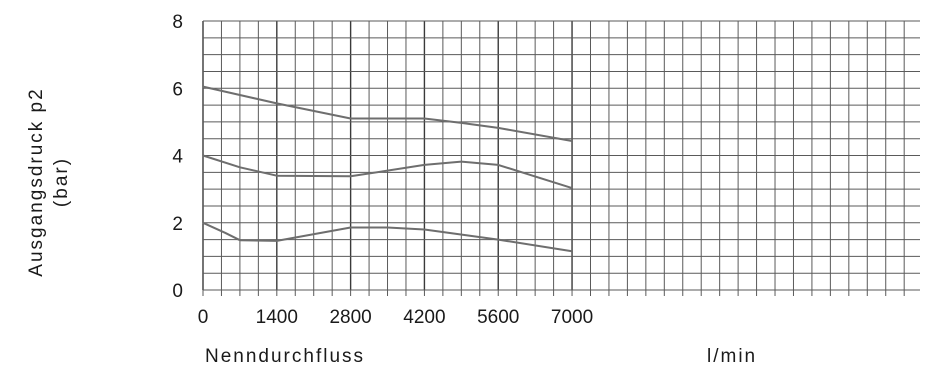  I want to click on y-tick-label: 6, so click(177, 89).